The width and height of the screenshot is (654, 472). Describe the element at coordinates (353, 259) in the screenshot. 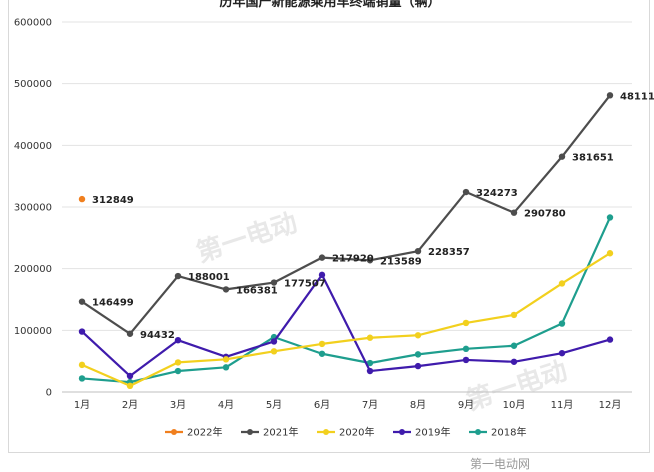

I see `data-label: 217920` at that location.